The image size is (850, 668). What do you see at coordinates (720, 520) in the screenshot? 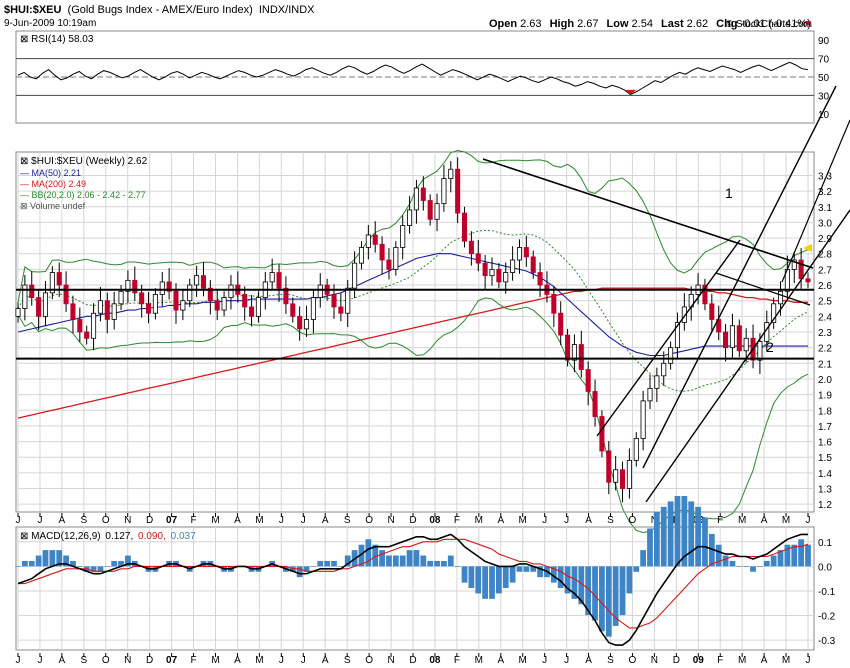
I see `month-label: F` at bounding box center [720, 520].